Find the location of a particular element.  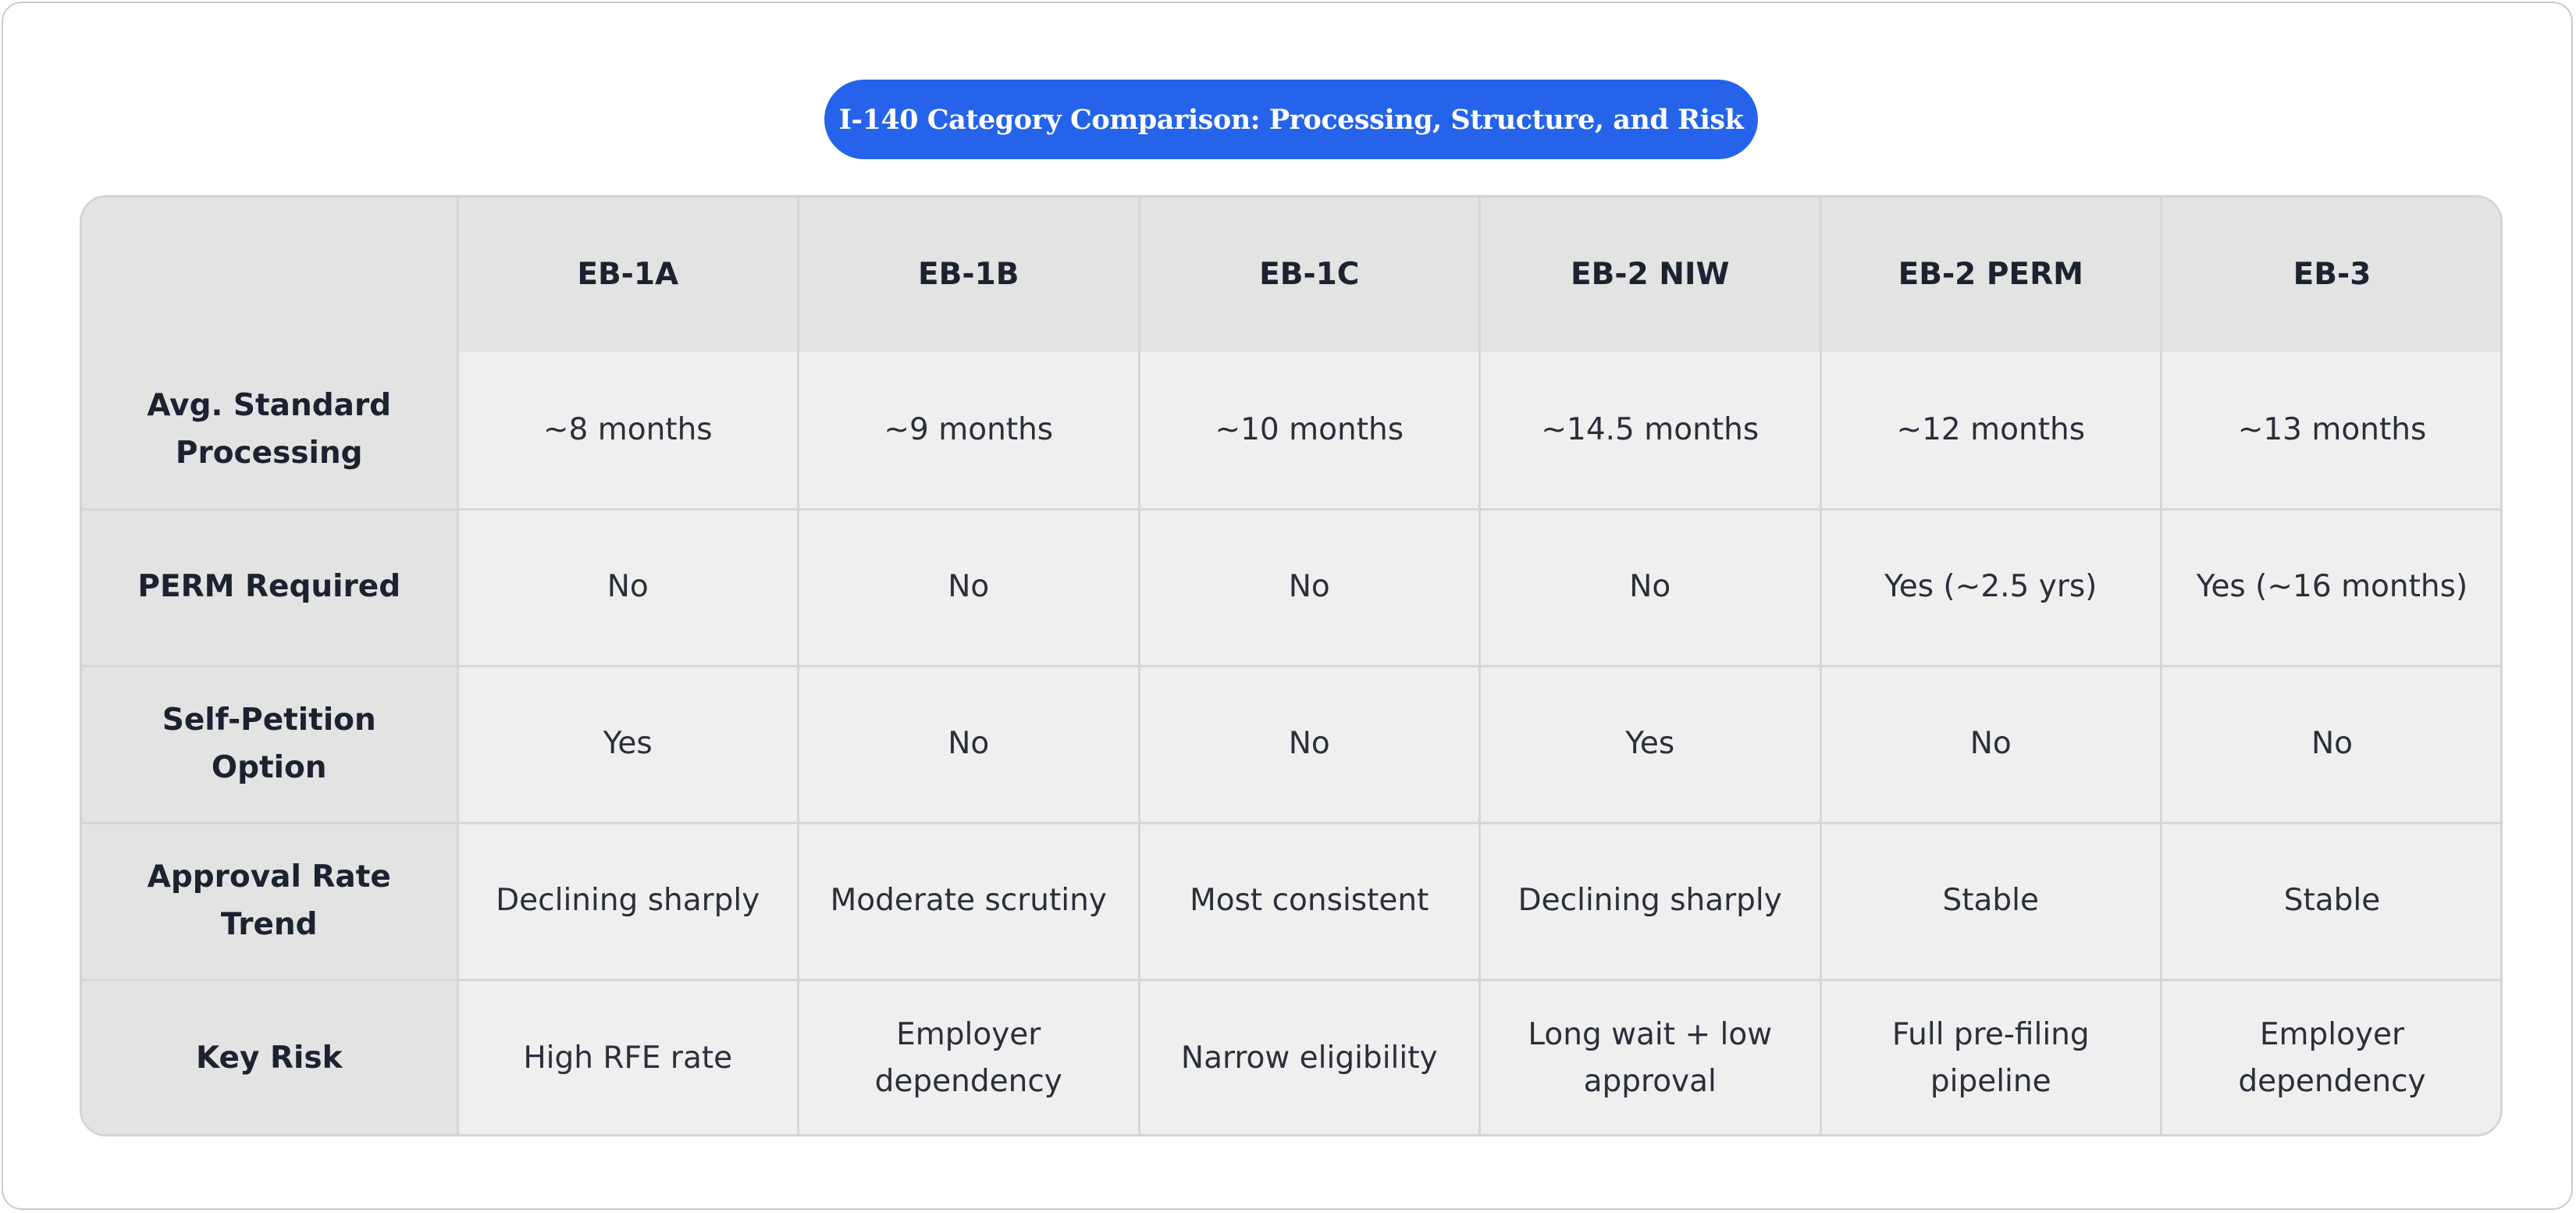

column-header: EB-1B is located at coordinates (969, 274).